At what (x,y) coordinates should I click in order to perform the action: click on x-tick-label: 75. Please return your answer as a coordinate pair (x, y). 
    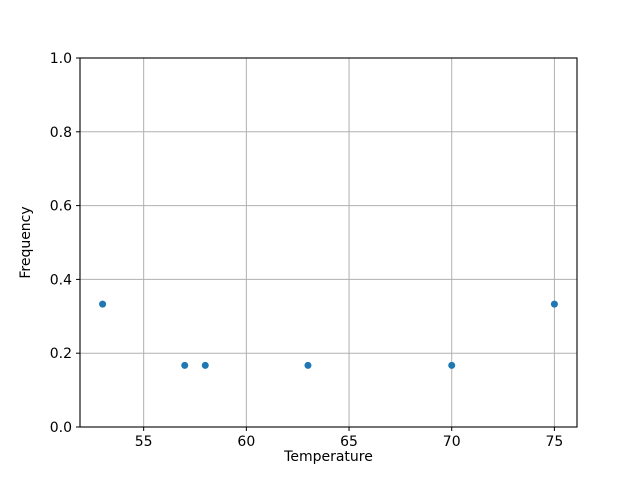
    Looking at the image, I should click on (554, 442).